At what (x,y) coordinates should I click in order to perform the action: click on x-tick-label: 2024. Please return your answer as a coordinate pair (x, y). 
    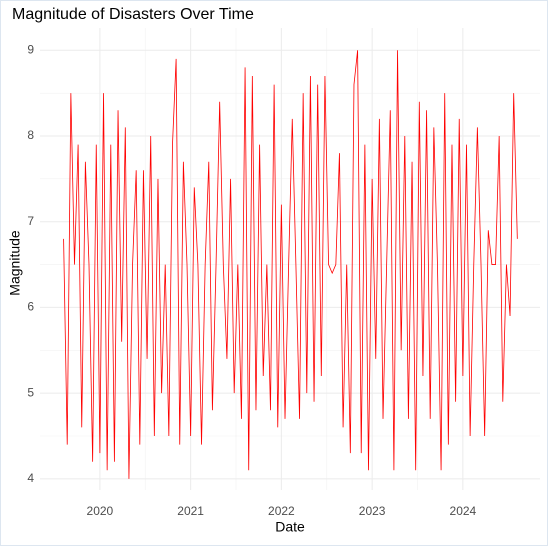
    Looking at the image, I should click on (463, 511).